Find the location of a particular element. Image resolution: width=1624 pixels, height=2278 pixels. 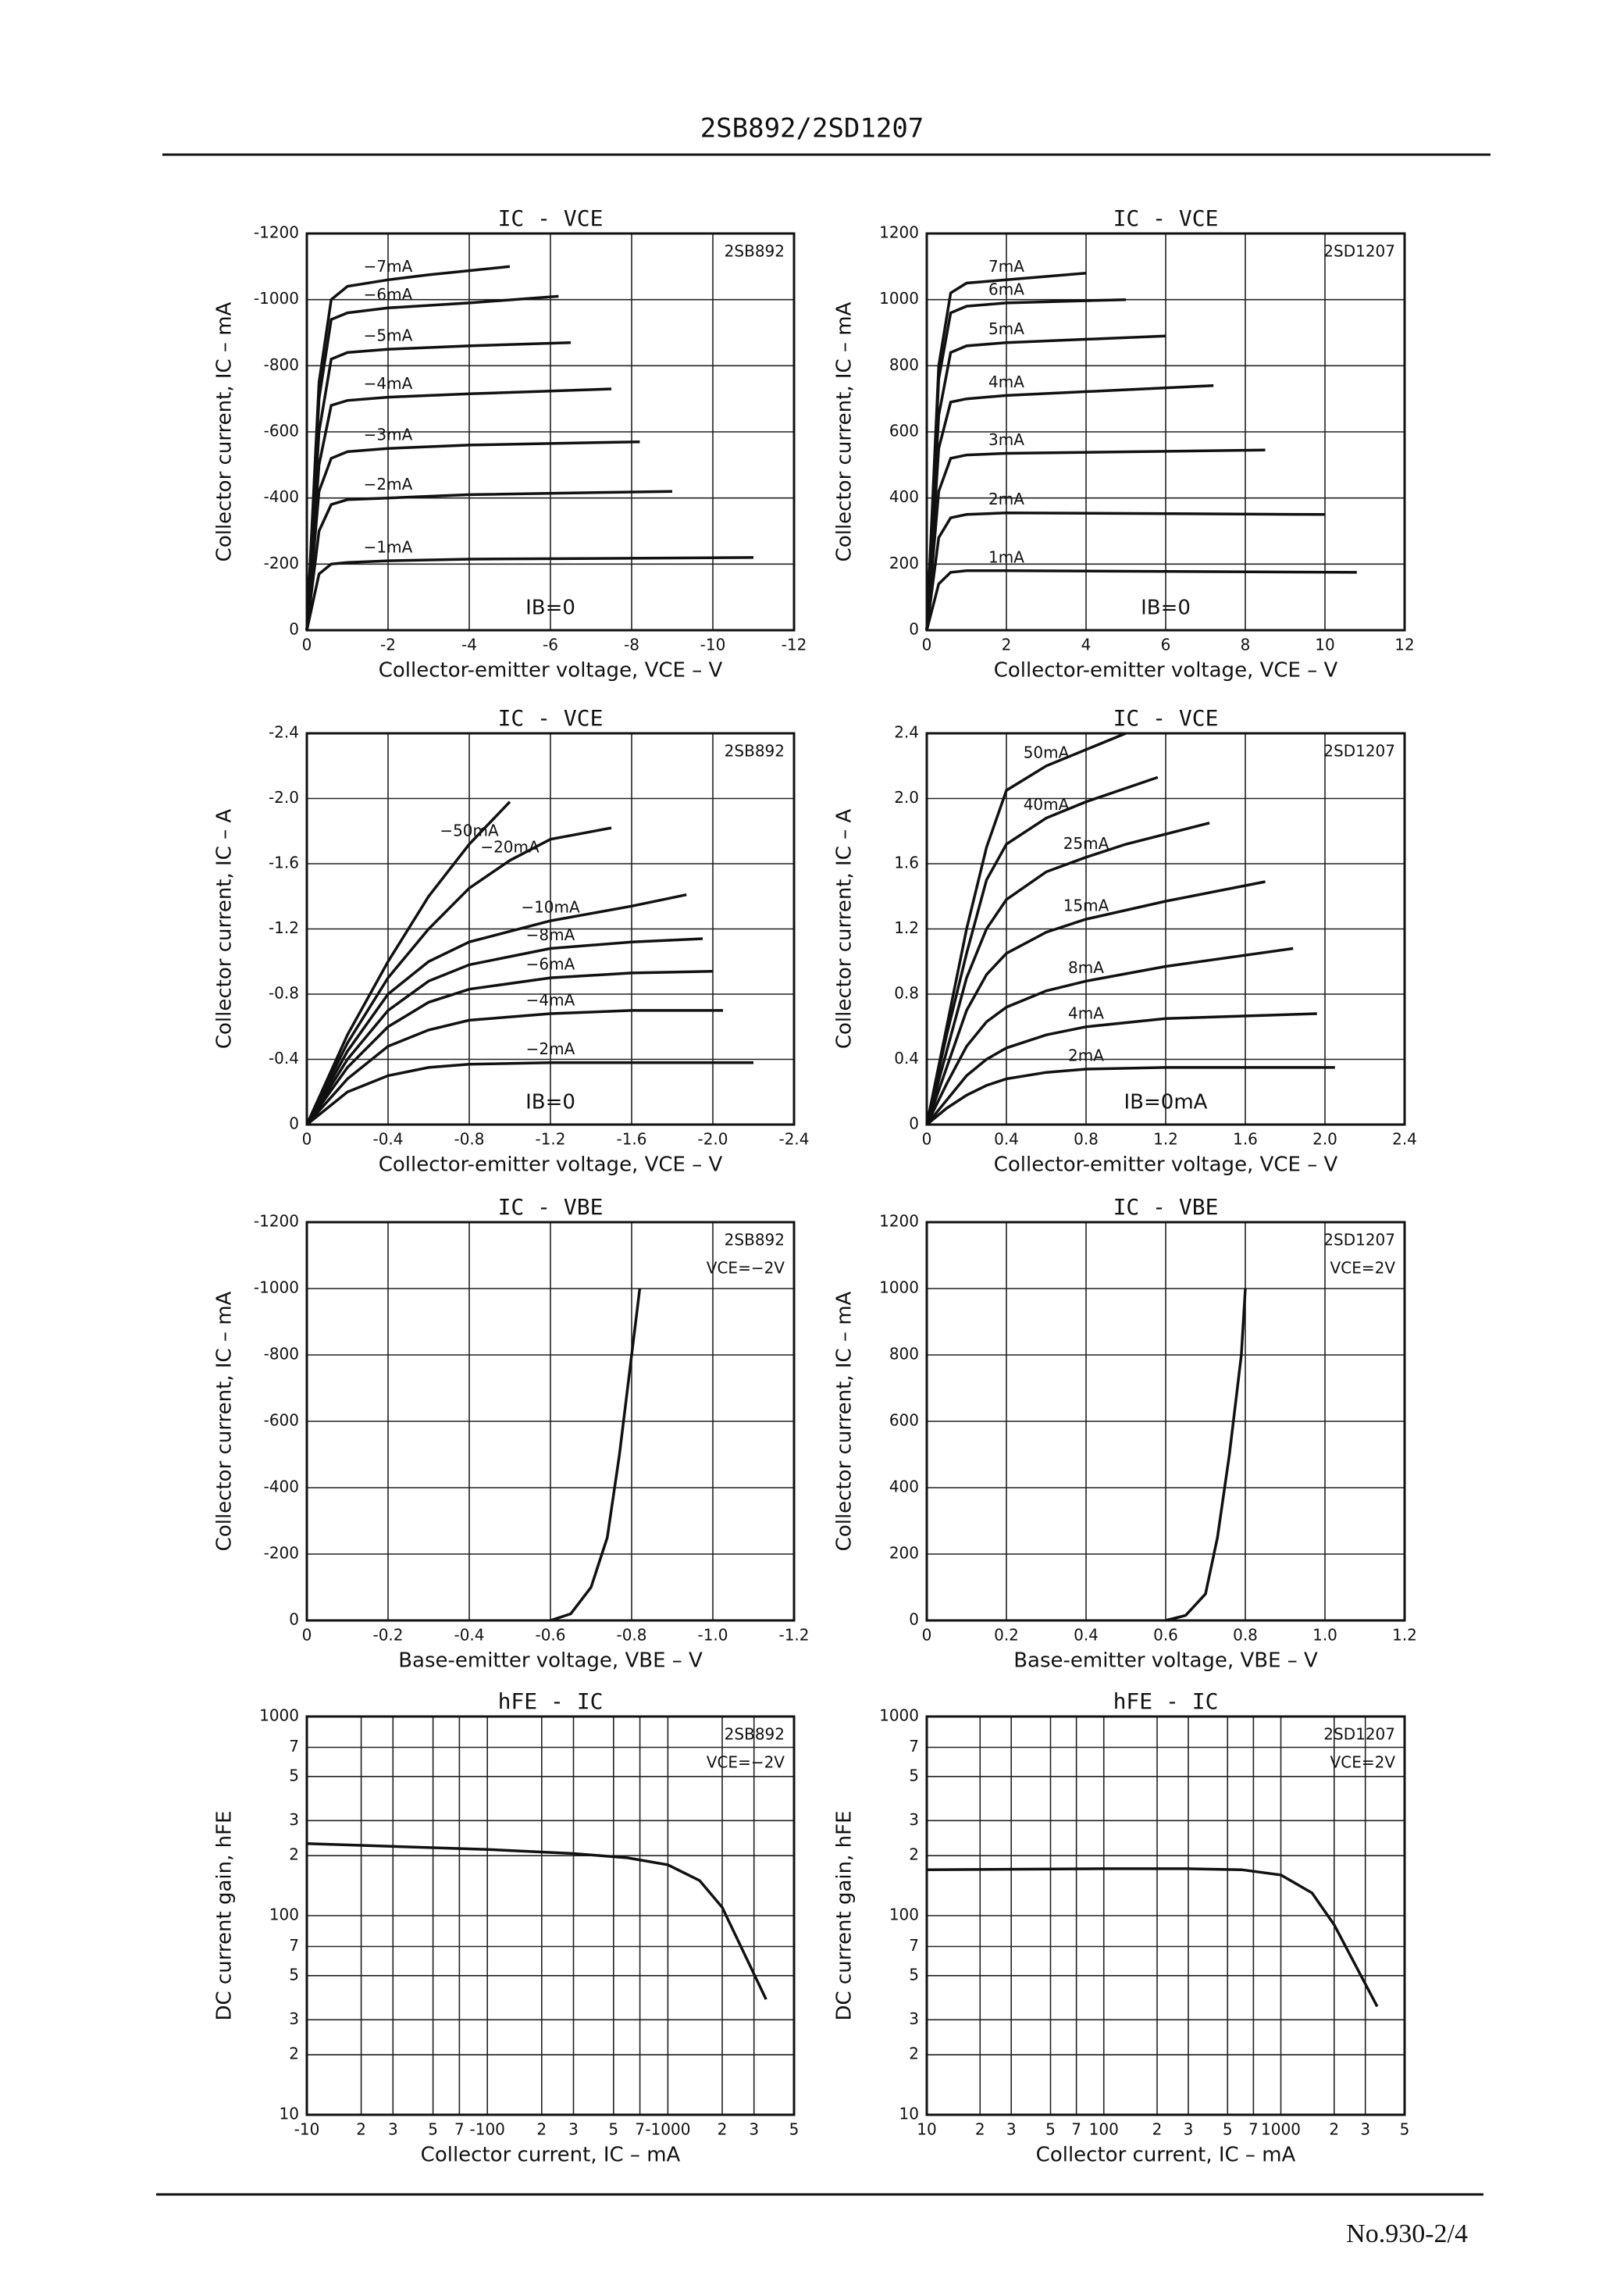

x-tick-label: 12 is located at coordinates (1404, 645).